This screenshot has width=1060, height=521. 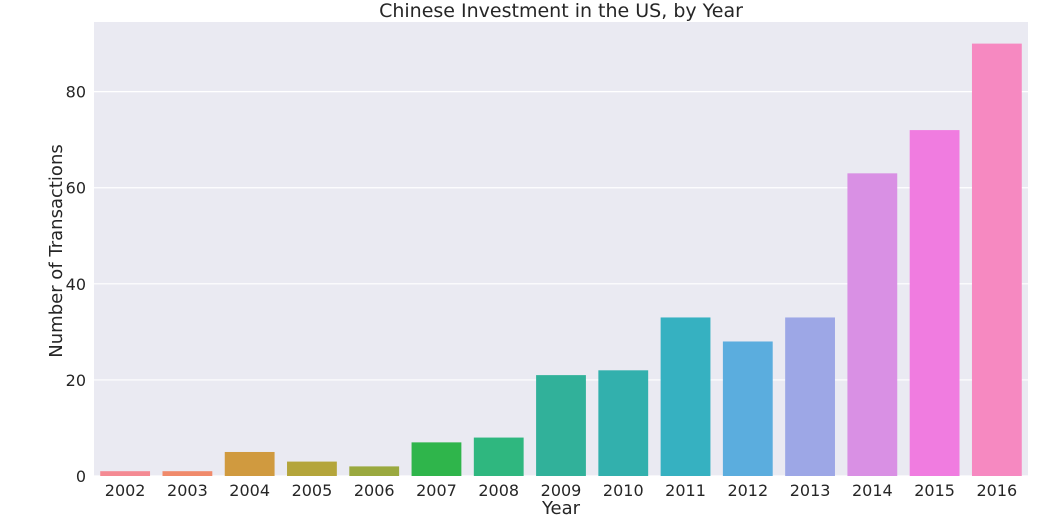 I want to click on bar-2003, so click(x=187, y=473).